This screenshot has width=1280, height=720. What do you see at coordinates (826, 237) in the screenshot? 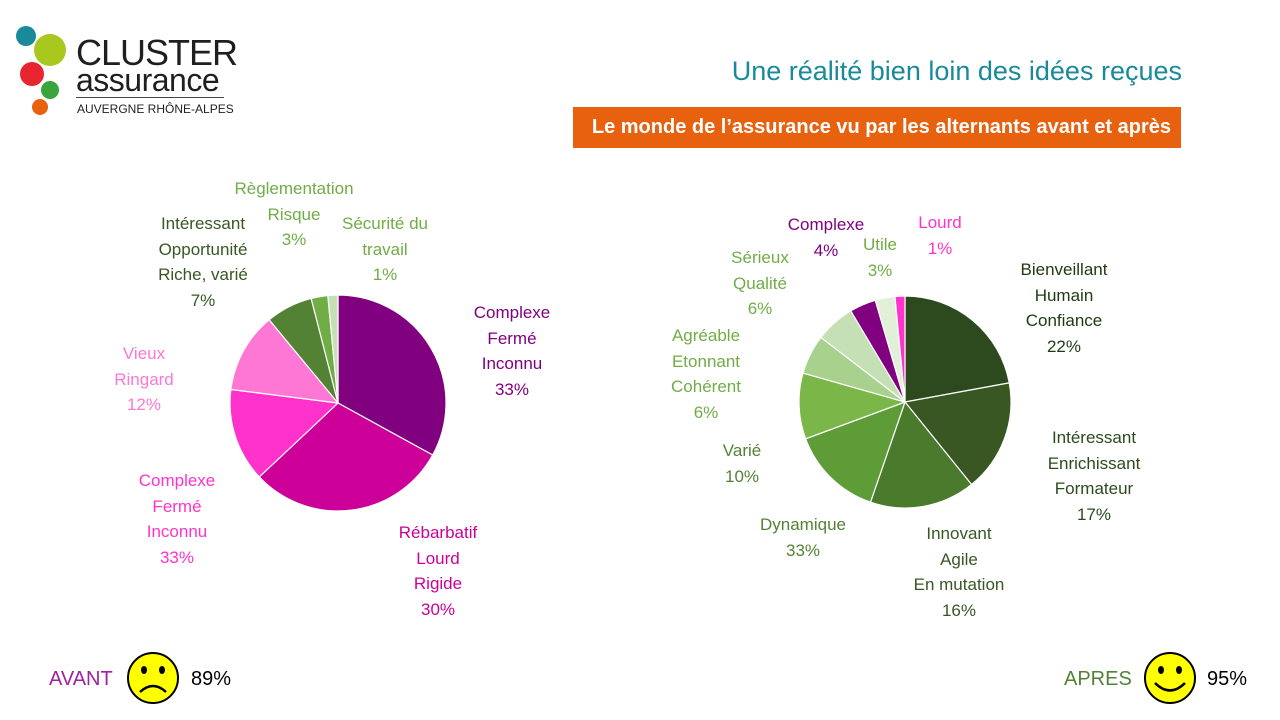
I see `slice-label: Complexe 4%` at bounding box center [826, 237].